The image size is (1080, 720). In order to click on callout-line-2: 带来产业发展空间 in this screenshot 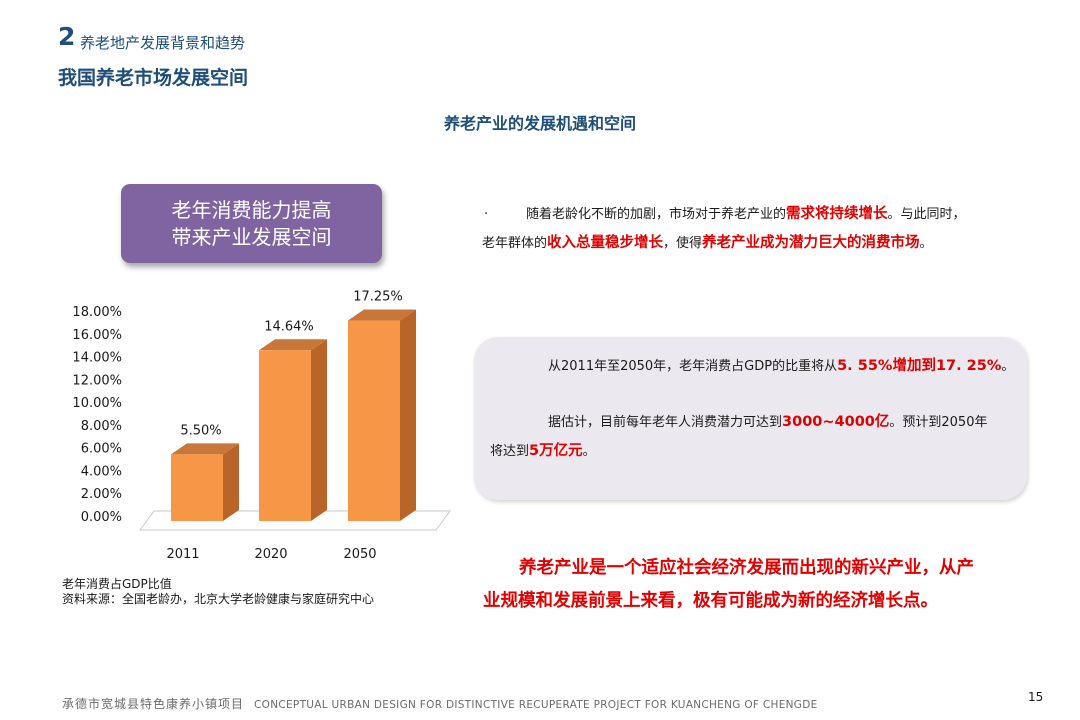, I will do `click(251, 236)`.